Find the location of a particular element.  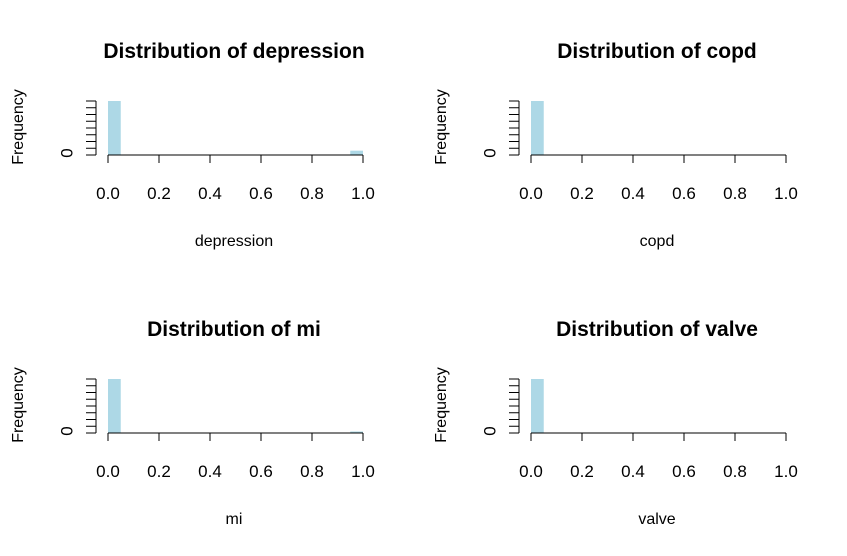

chart-title: Distribution of depression is located at coordinates (233, 51).